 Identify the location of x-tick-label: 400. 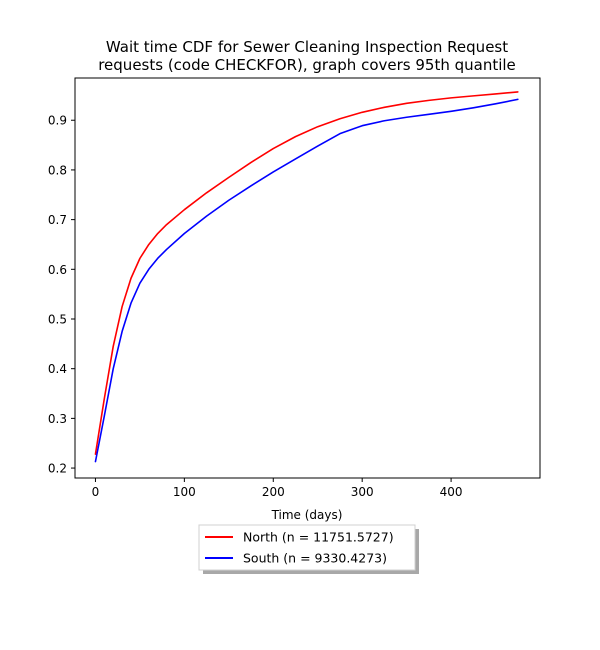
(451, 492).